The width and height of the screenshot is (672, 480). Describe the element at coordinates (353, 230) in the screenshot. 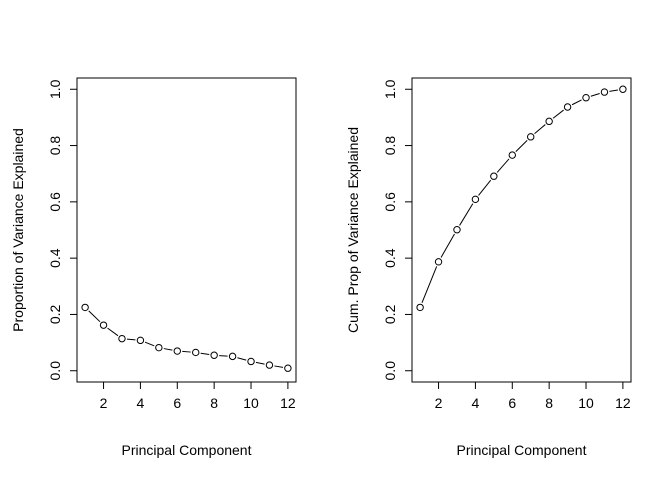

I see `y-axis-title: Cum. Prop of Variance Explained` at that location.